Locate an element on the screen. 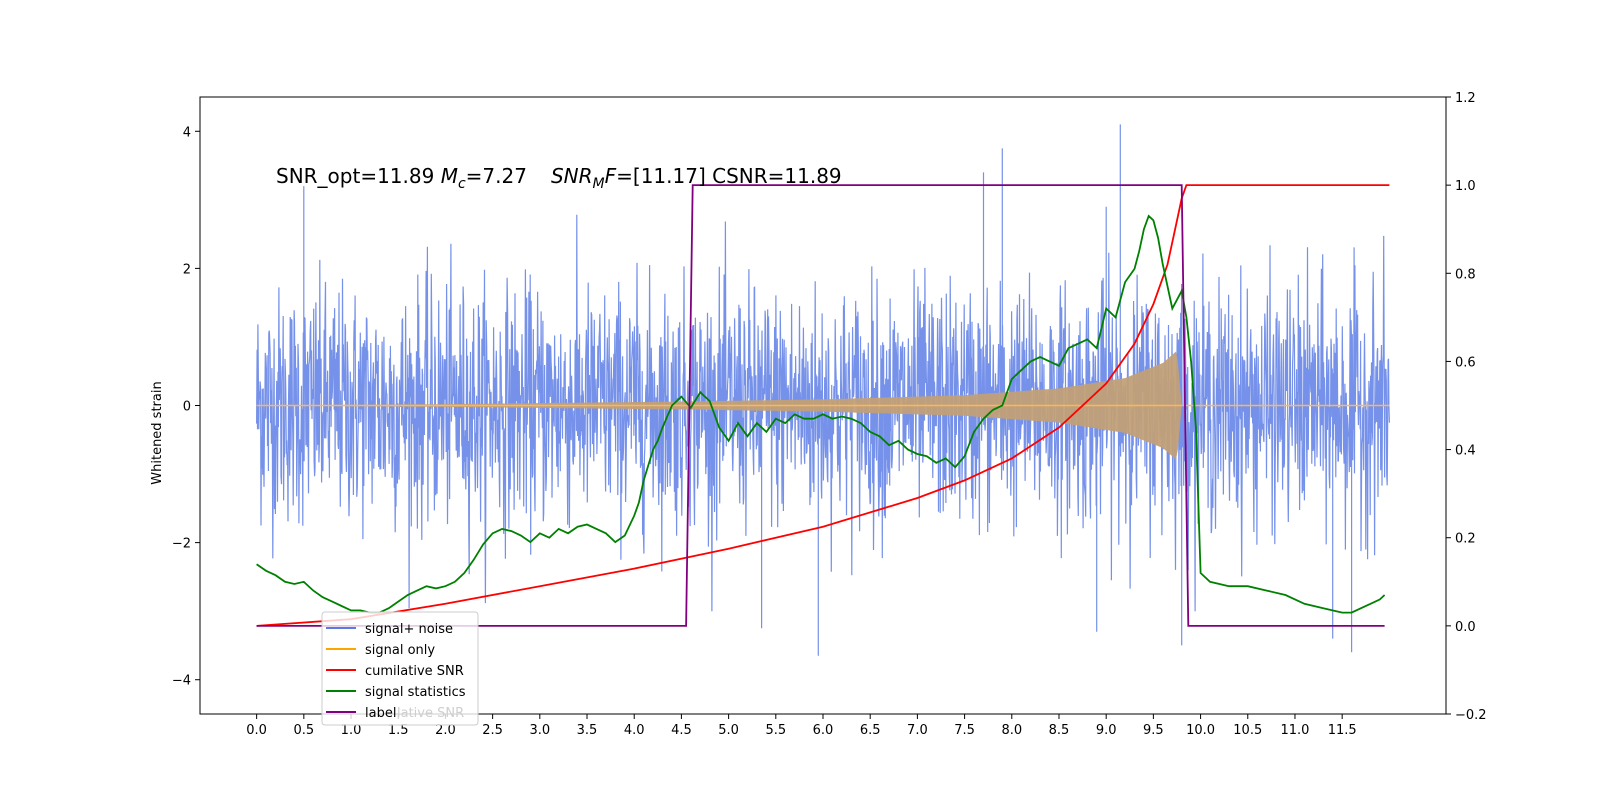 The height and width of the screenshot is (800, 1600). annotation-snr-symbol: SNR is located at coordinates (572, 176).